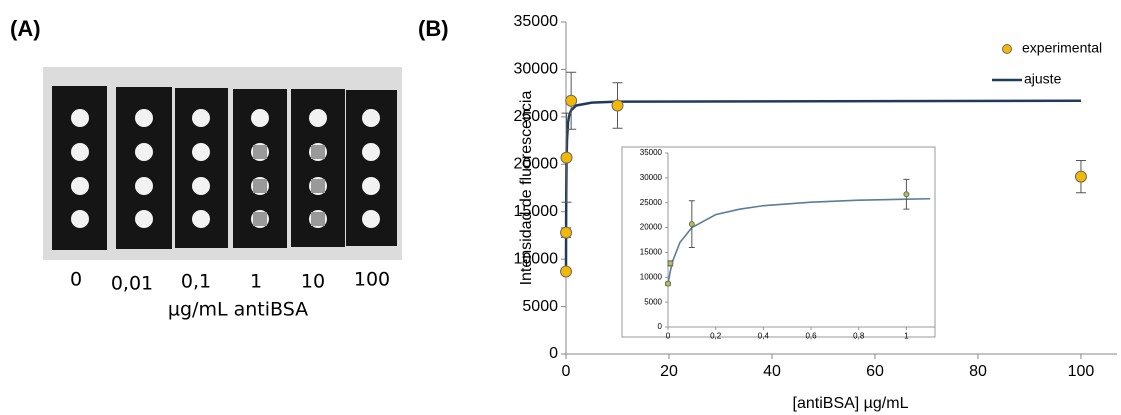 Image resolution: width=1121 pixels, height=415 pixels. What do you see at coordinates (132, 284) in the screenshot?
I see `concentration-label: 0,01` at bounding box center [132, 284].